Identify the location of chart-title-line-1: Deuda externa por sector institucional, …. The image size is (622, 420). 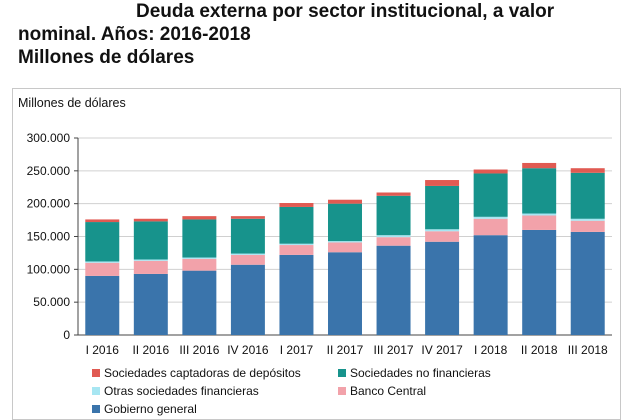
(345, 11).